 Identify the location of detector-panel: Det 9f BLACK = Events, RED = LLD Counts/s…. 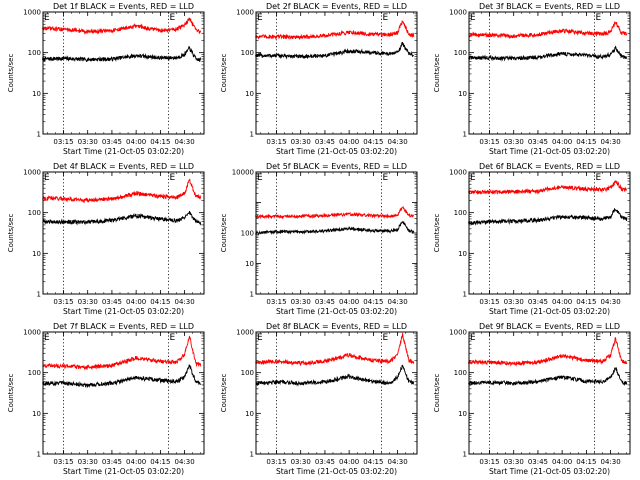
(532, 399).